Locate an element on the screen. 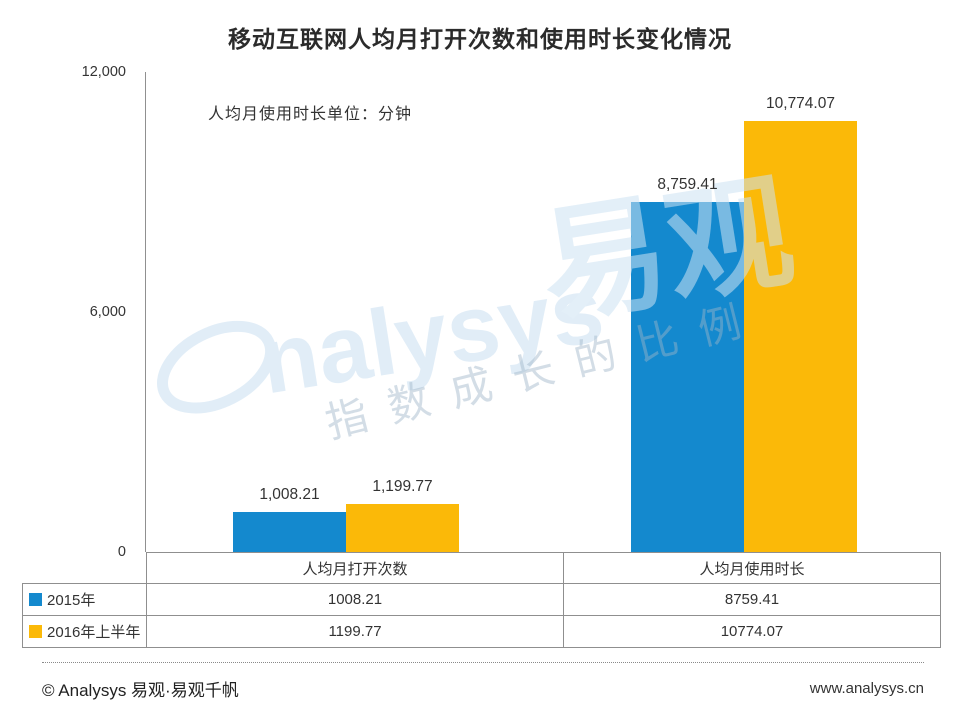  table-value-2016h1-duration: 10774.07 is located at coordinates (752, 631).